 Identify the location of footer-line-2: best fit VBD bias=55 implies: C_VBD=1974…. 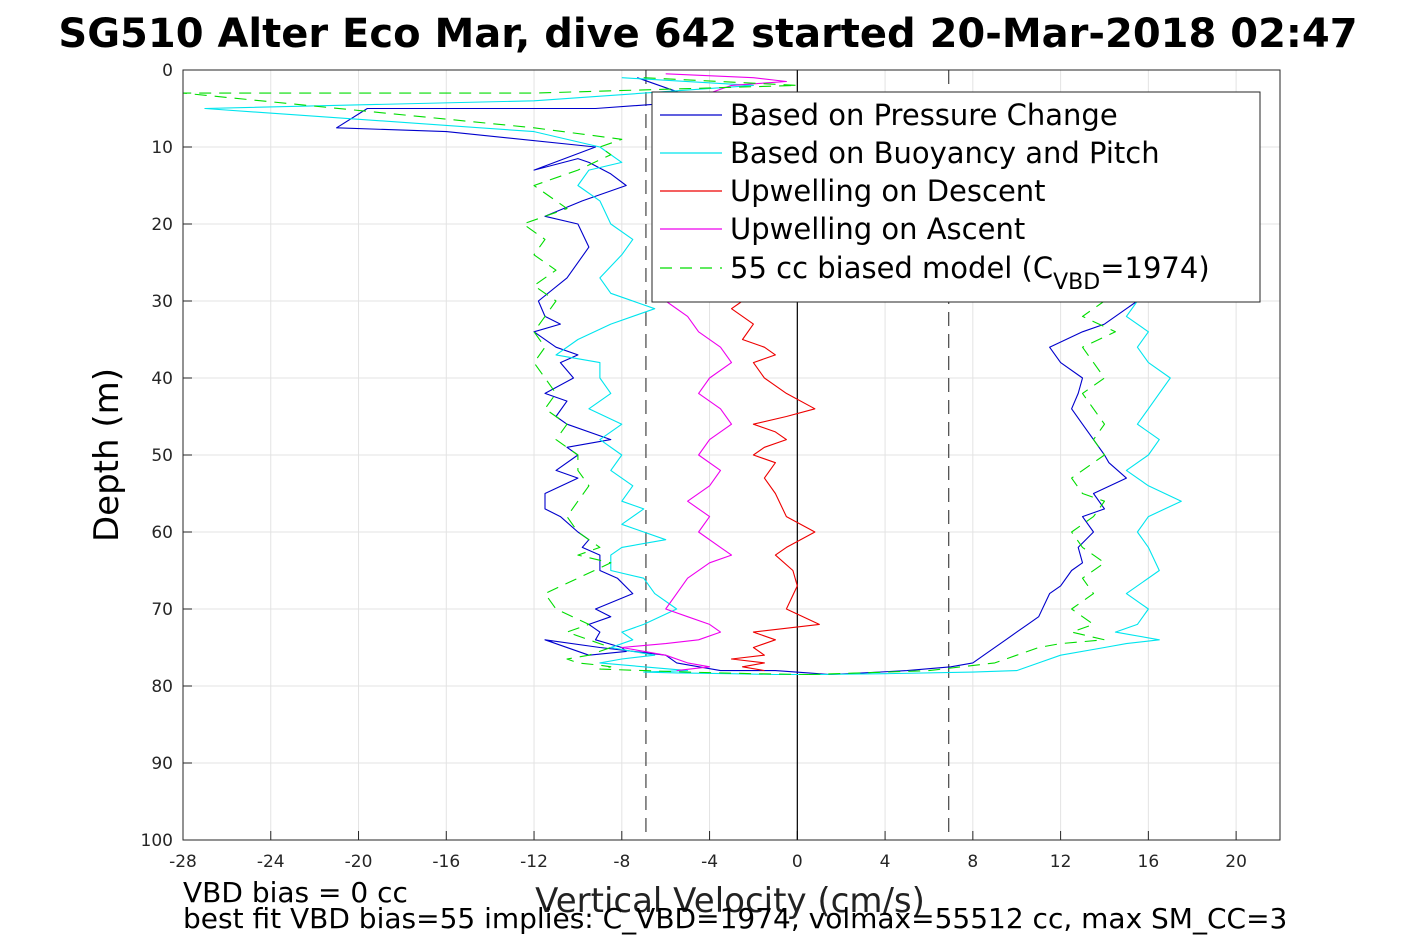
(735, 918).